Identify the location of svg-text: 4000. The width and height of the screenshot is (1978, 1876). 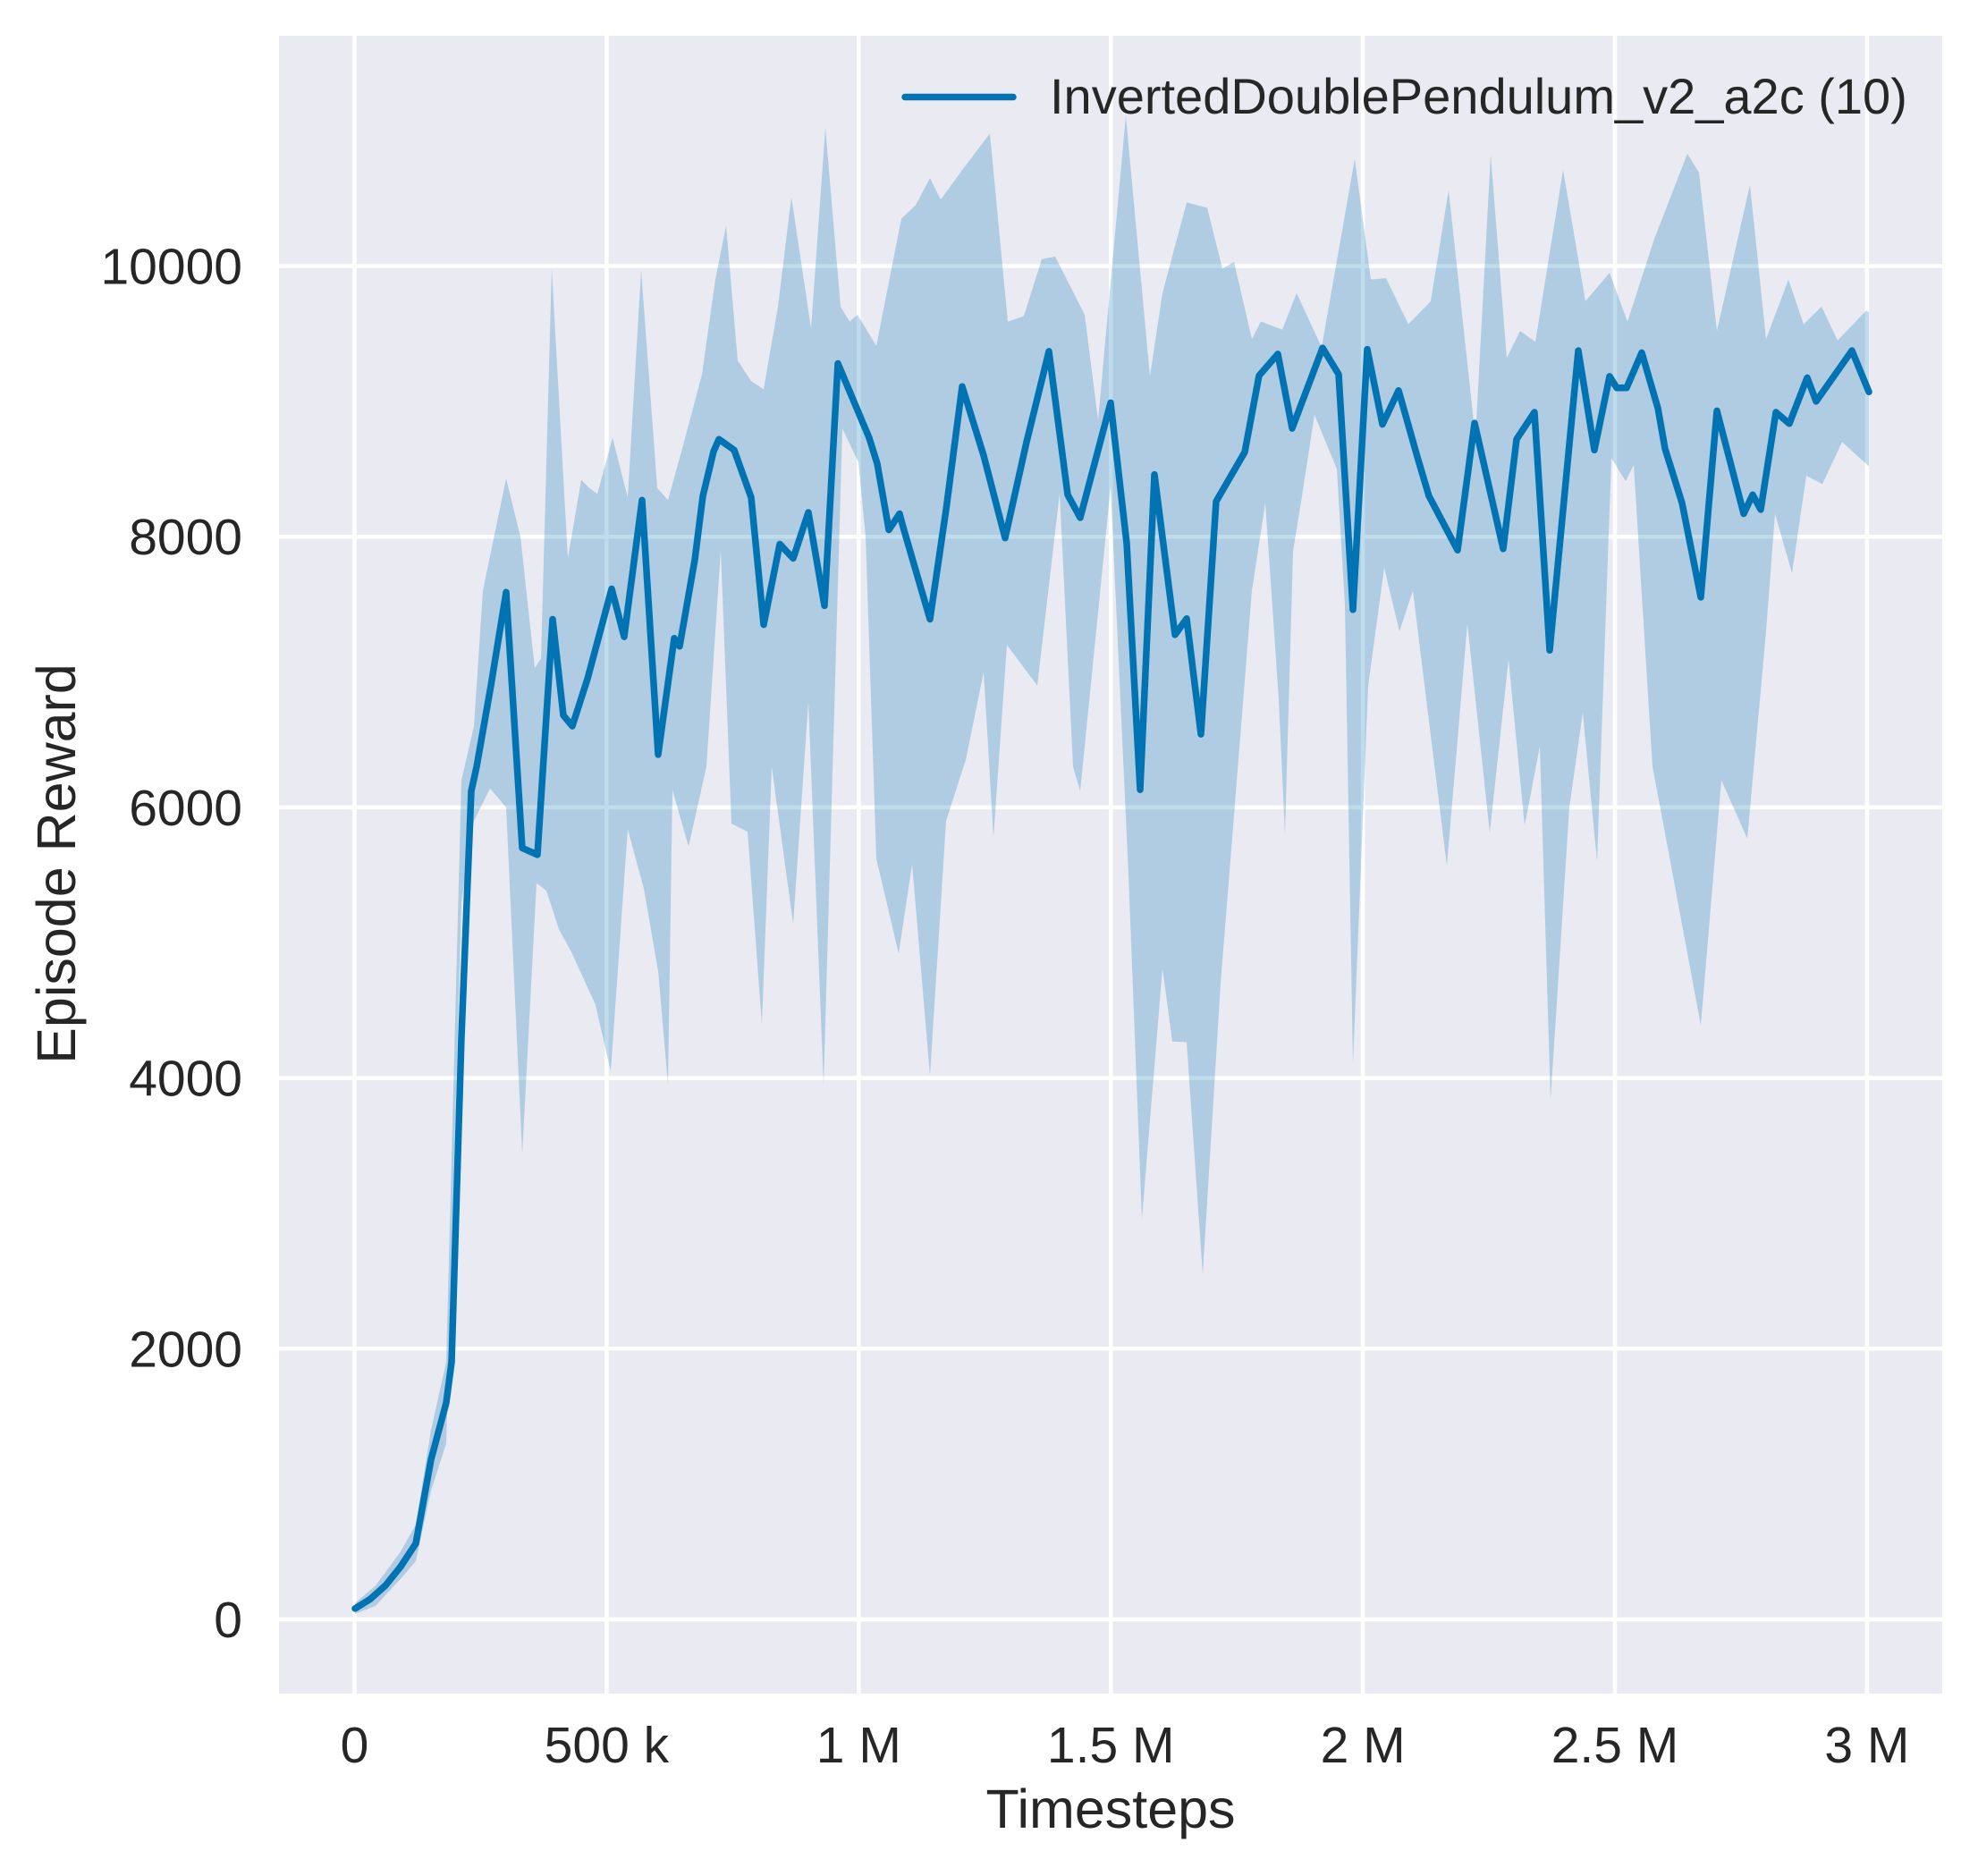
(185, 1079).